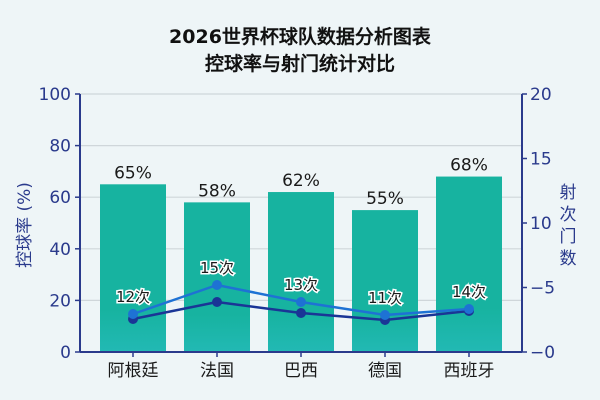 The image size is (600, 400). What do you see at coordinates (385, 199) in the screenshot?
I see `bar-value-label: 55%` at bounding box center [385, 199].